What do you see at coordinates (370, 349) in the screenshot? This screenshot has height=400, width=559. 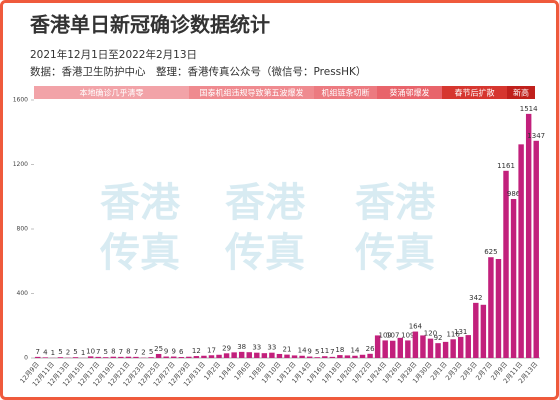 I see `value-label: 26` at bounding box center [370, 349].